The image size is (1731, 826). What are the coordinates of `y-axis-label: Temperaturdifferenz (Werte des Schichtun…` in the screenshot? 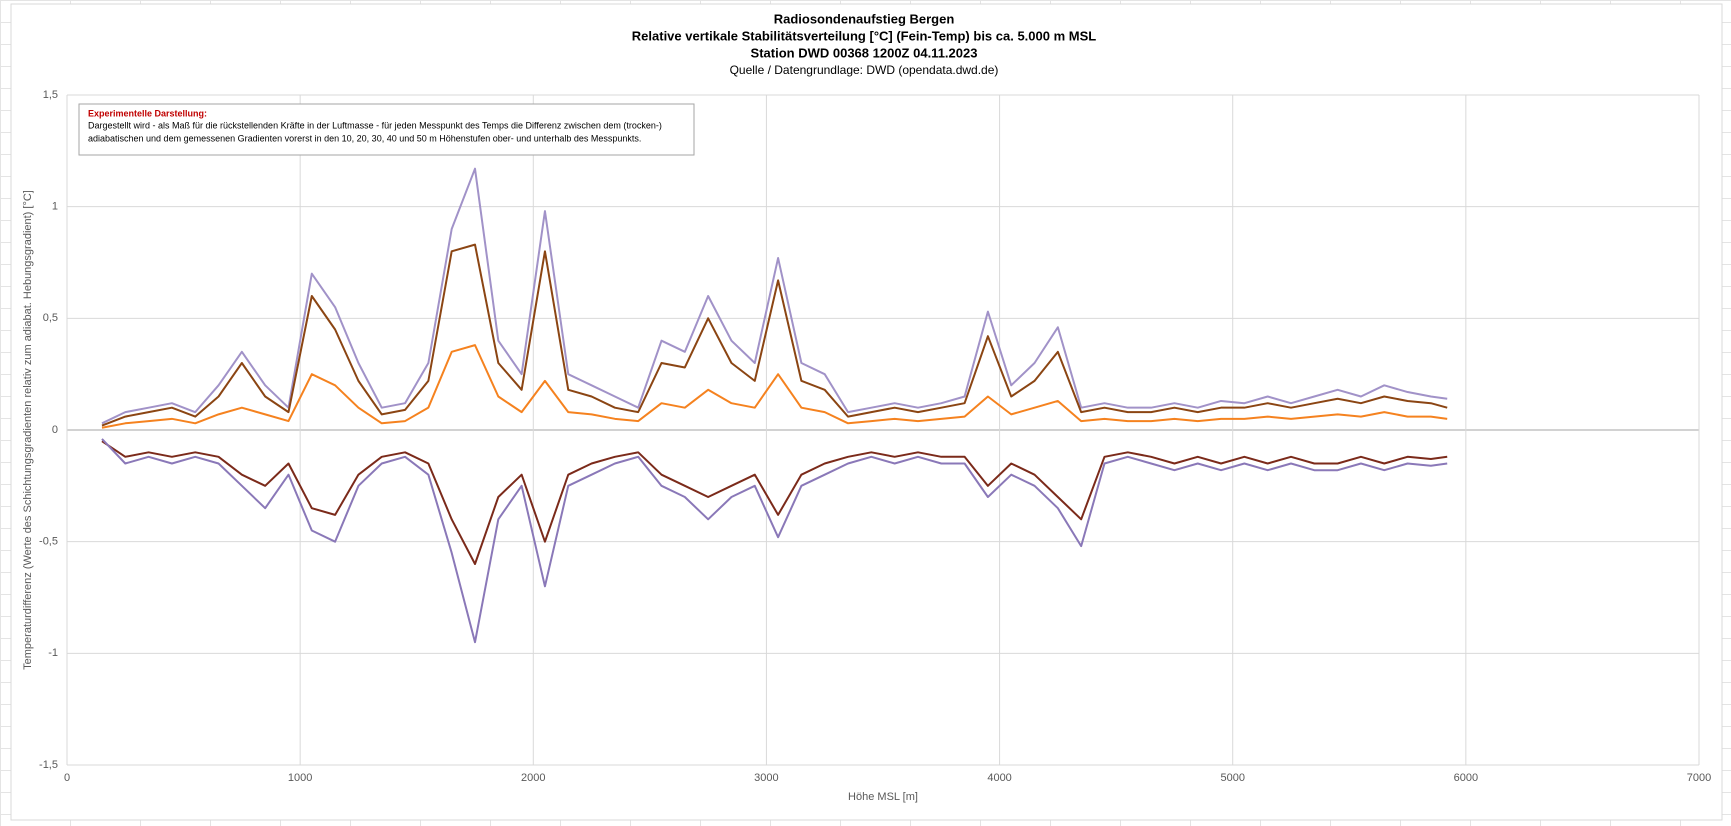 It's located at (28, 430).